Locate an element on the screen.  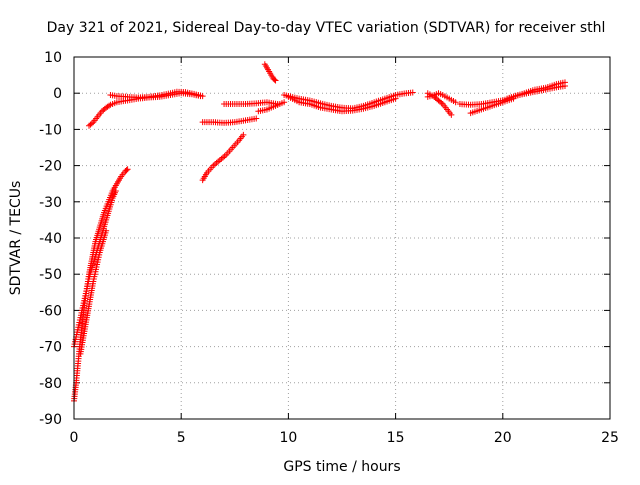
y-tick-label: -50 is located at coordinates (50, 275).